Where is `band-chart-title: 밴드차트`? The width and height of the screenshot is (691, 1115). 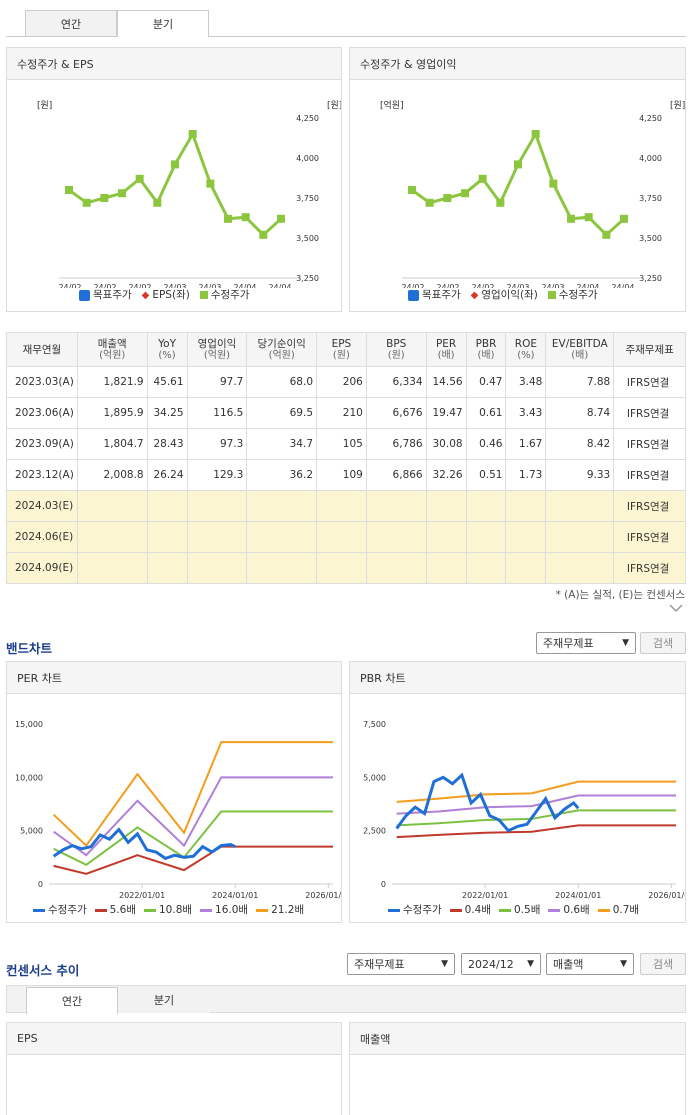 band-chart-title: 밴드차트 is located at coordinates (29, 648).